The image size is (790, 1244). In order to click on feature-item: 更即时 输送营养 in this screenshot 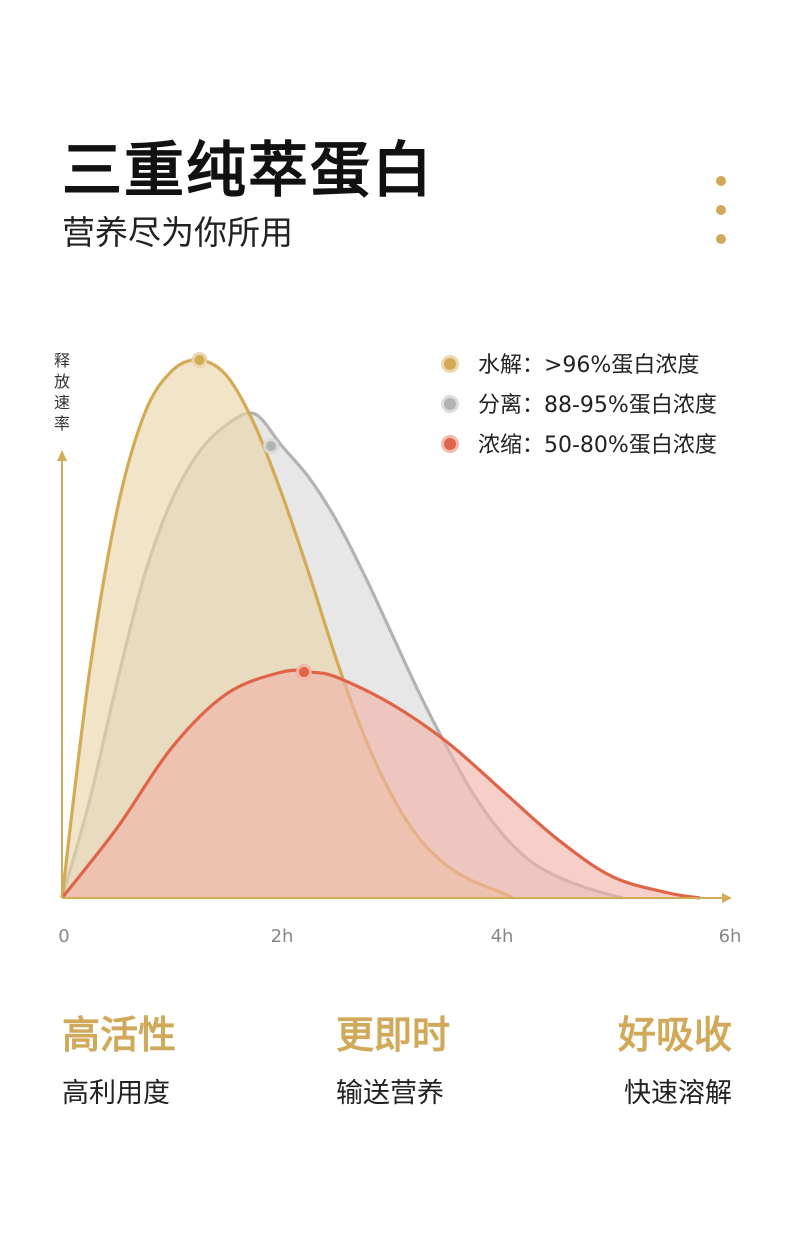, I will do `click(416, 1057)`.